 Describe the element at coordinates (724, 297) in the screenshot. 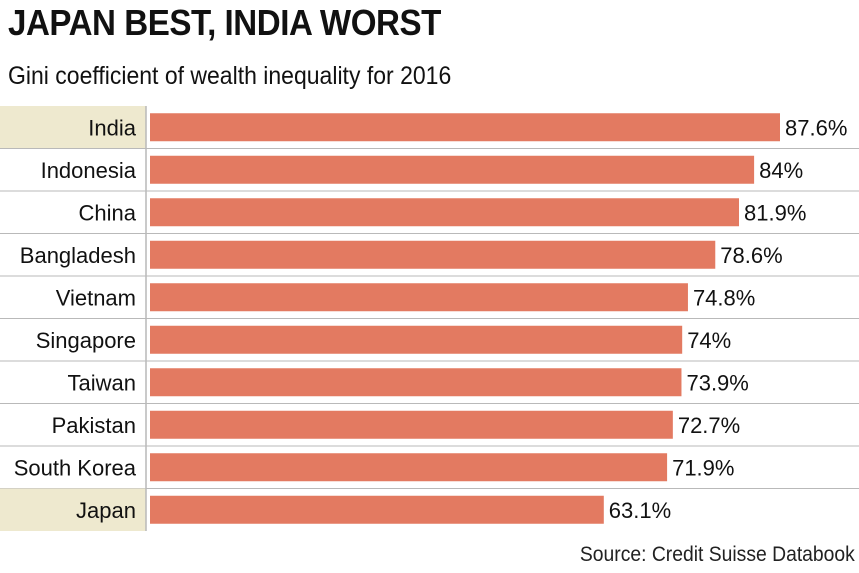

I see `value-label-vietnam: 74.8%` at that location.